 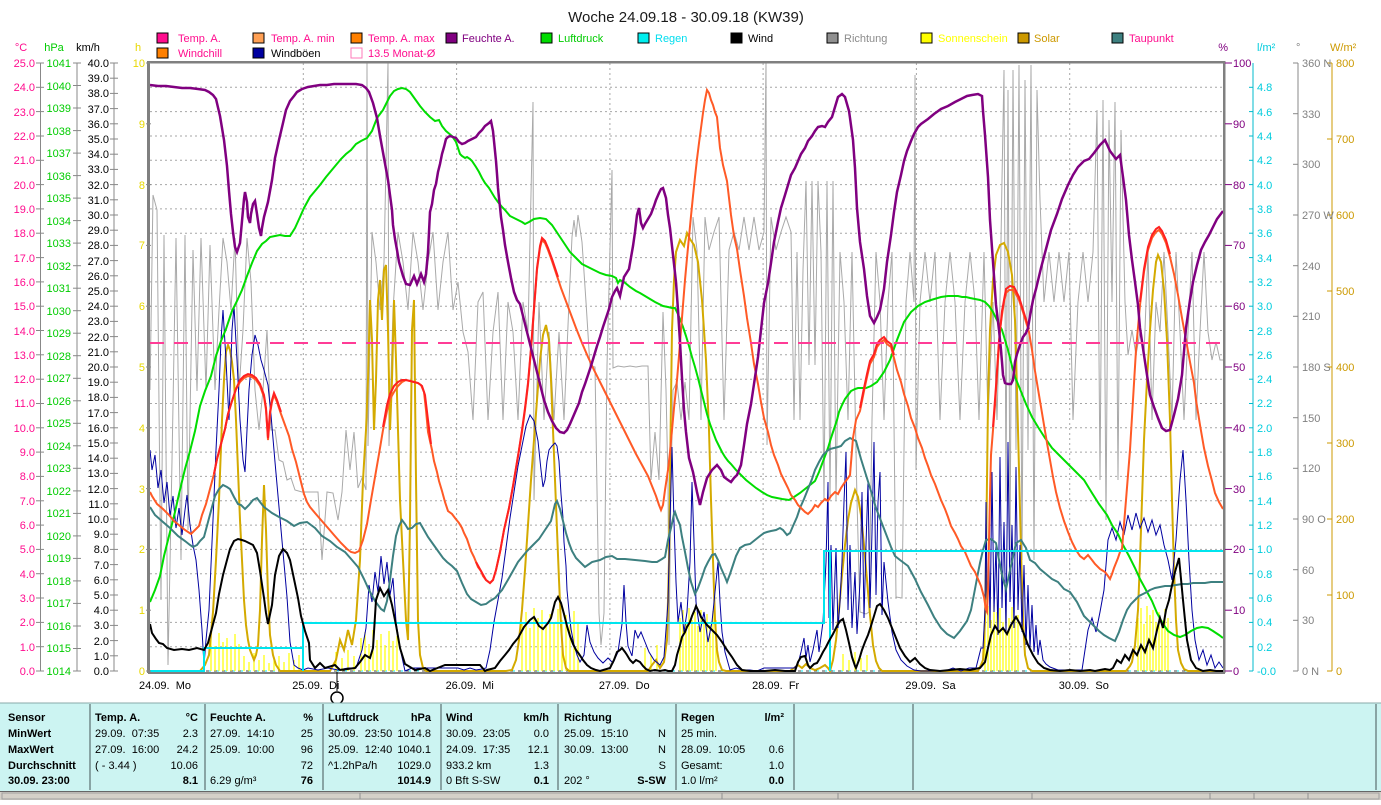 I want to click on svg-text: 933.2 km, so click(x=468, y=766).